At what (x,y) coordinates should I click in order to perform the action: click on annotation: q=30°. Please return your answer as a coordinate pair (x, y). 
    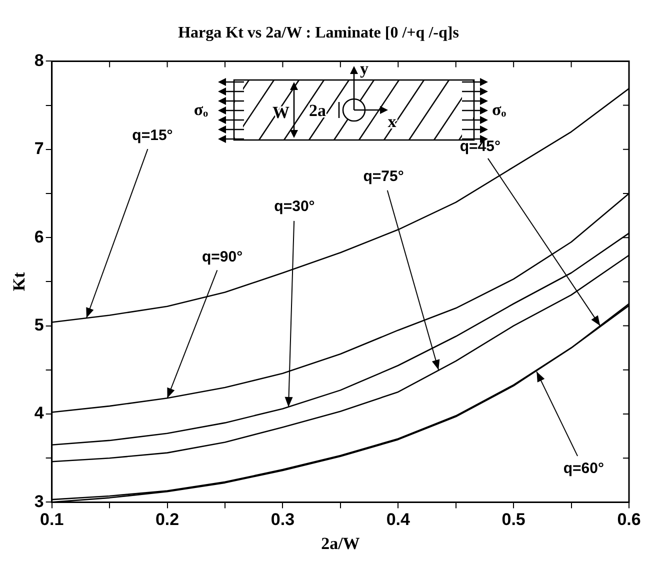
    Looking at the image, I should click on (294, 207).